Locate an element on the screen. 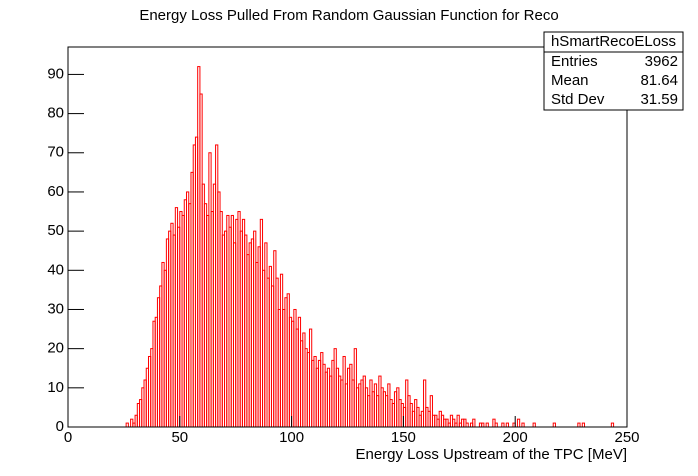 The width and height of the screenshot is (698, 476). x-tick-label: 50 is located at coordinates (179, 437).